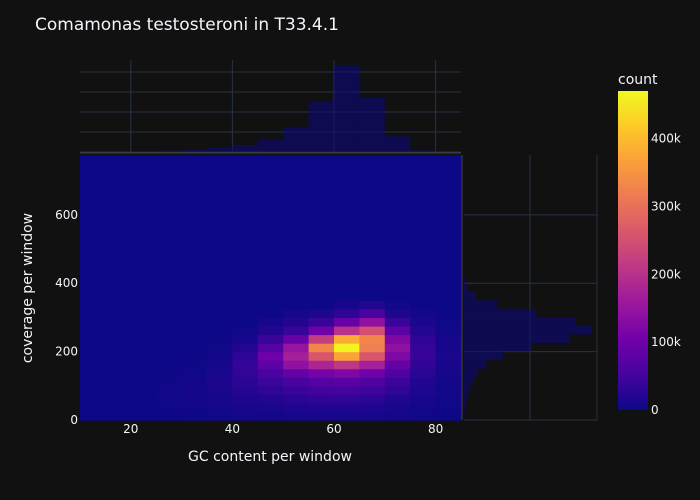  What do you see at coordinates (270, 110) in the screenshot?
I see `x-marginal-histogram` at bounding box center [270, 110].